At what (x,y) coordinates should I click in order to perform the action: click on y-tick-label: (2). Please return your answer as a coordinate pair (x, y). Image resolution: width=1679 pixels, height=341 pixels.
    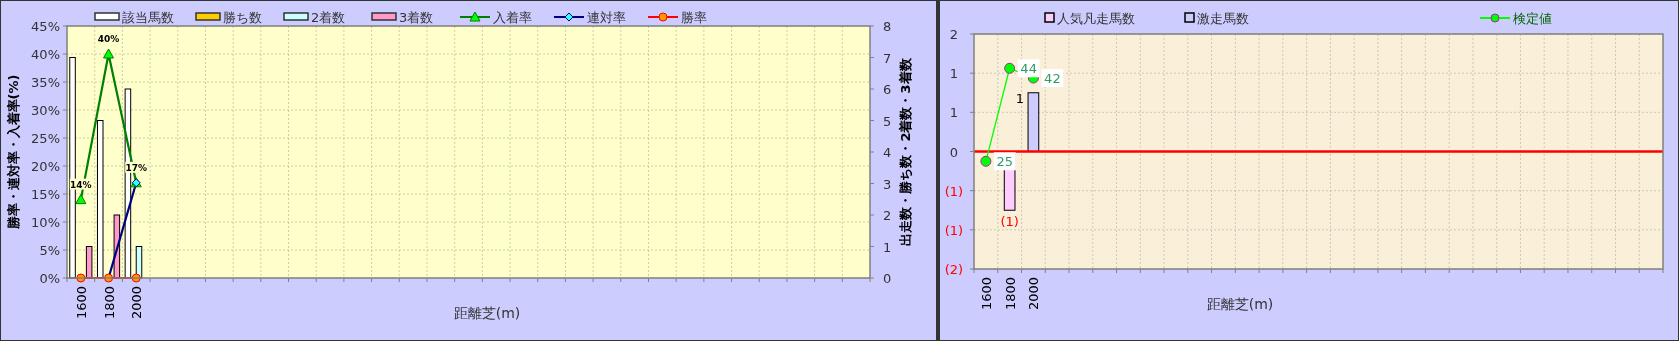
    Looking at the image, I should click on (954, 269).